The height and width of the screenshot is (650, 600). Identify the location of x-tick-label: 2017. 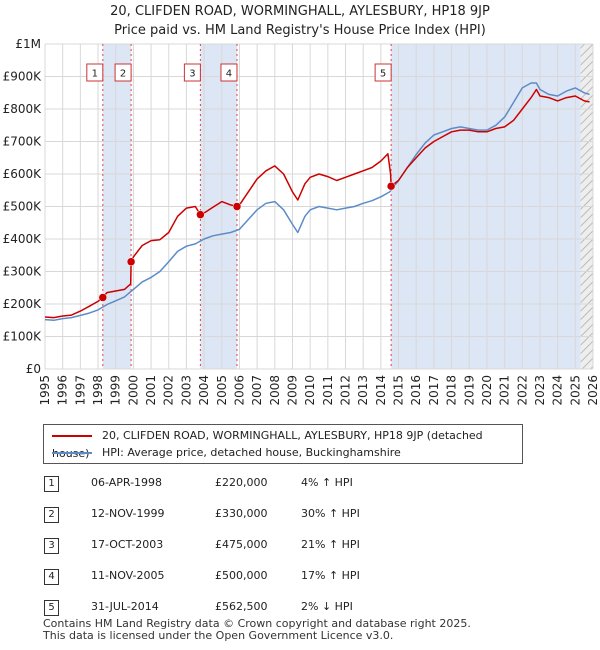
(434, 390).